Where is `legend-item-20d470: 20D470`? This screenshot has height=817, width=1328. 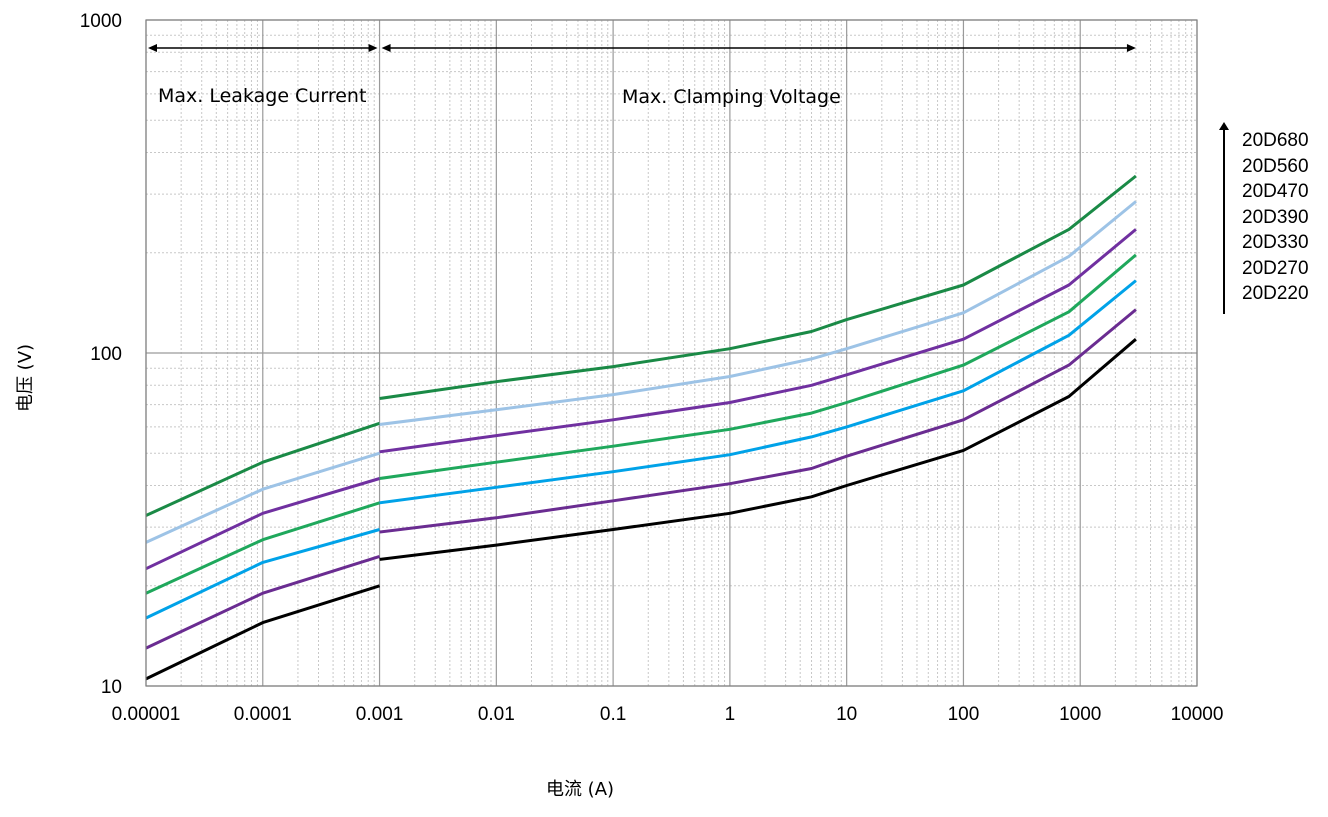
legend-item-20d470: 20D470 is located at coordinates (1275, 191).